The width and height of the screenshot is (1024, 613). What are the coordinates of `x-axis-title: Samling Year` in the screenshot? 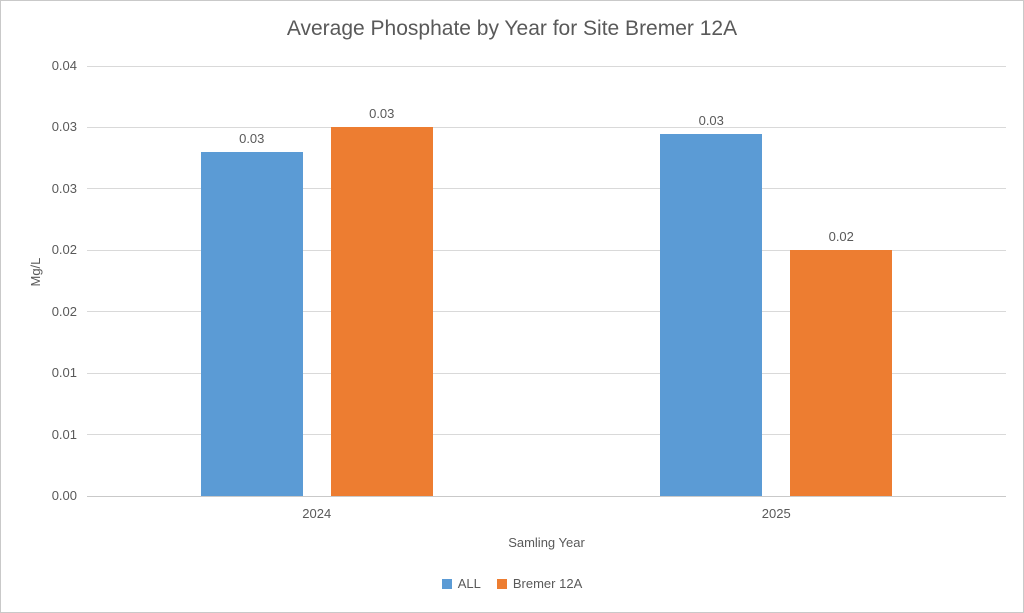 It's located at (546, 542).